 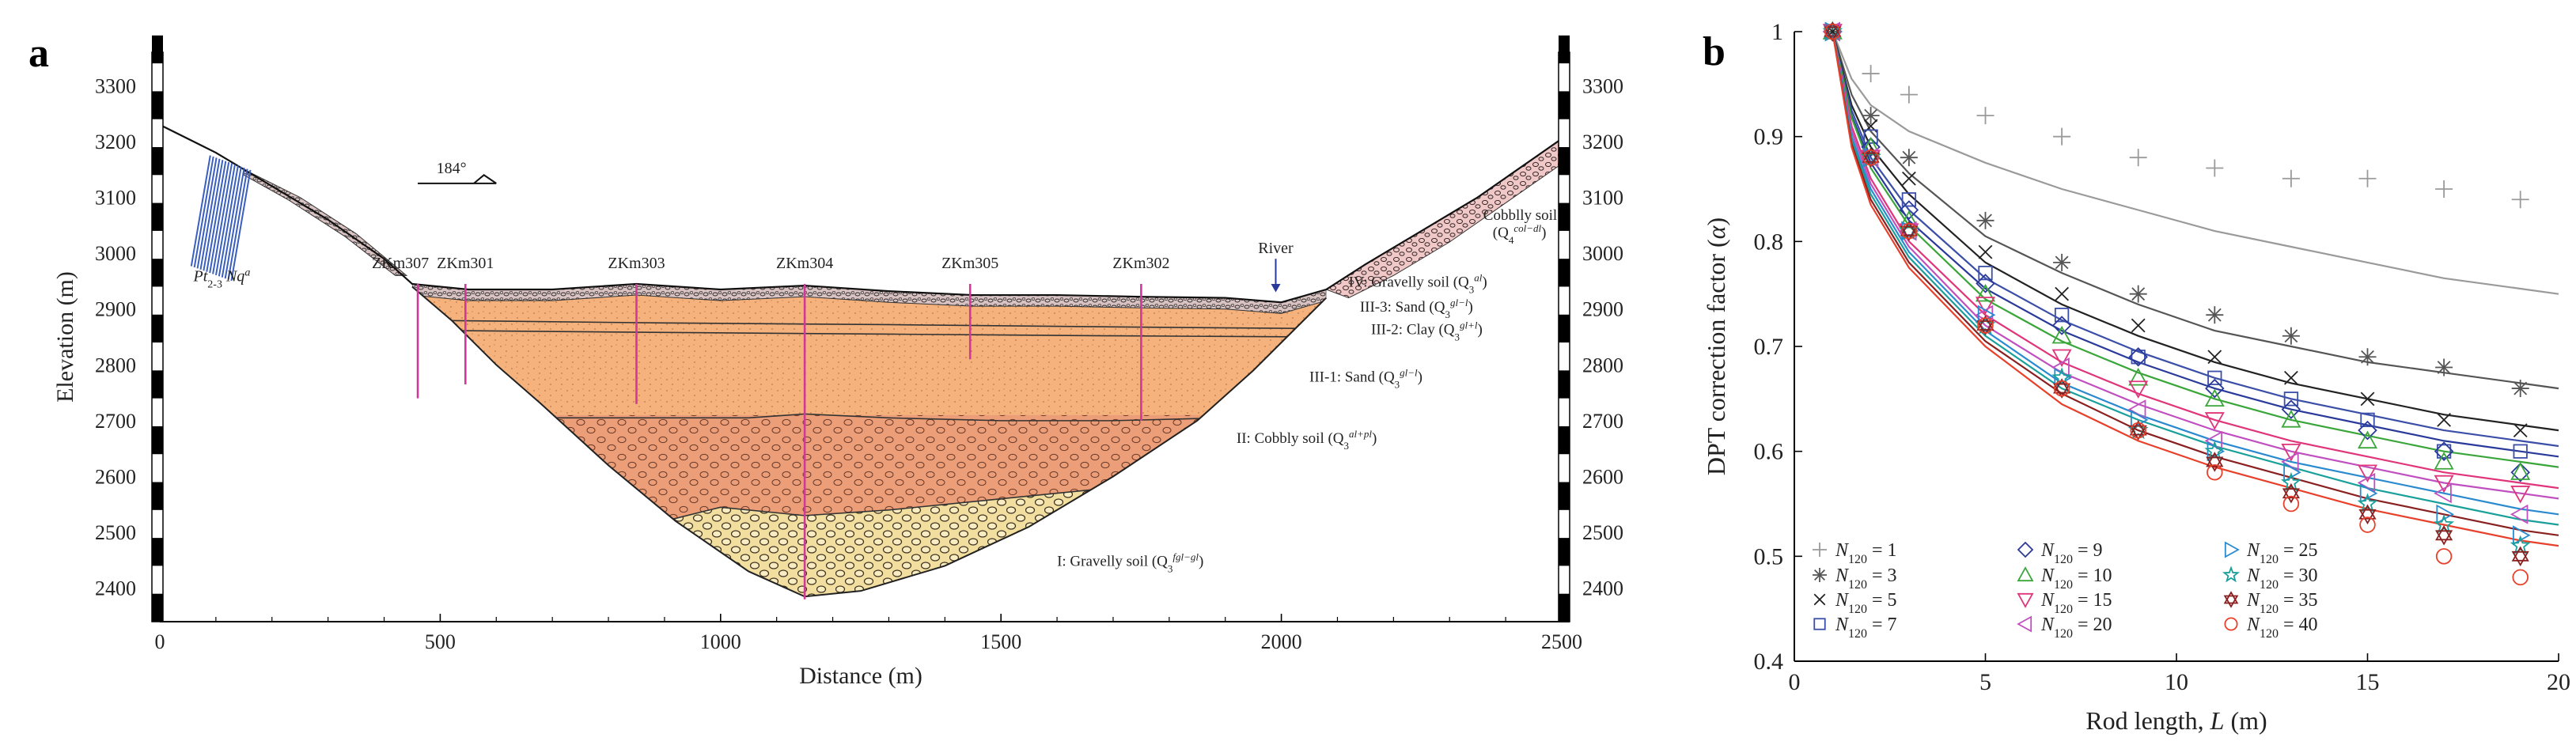 What do you see at coordinates (1985, 682) in the screenshot?
I see `x-tick-label: 5` at bounding box center [1985, 682].